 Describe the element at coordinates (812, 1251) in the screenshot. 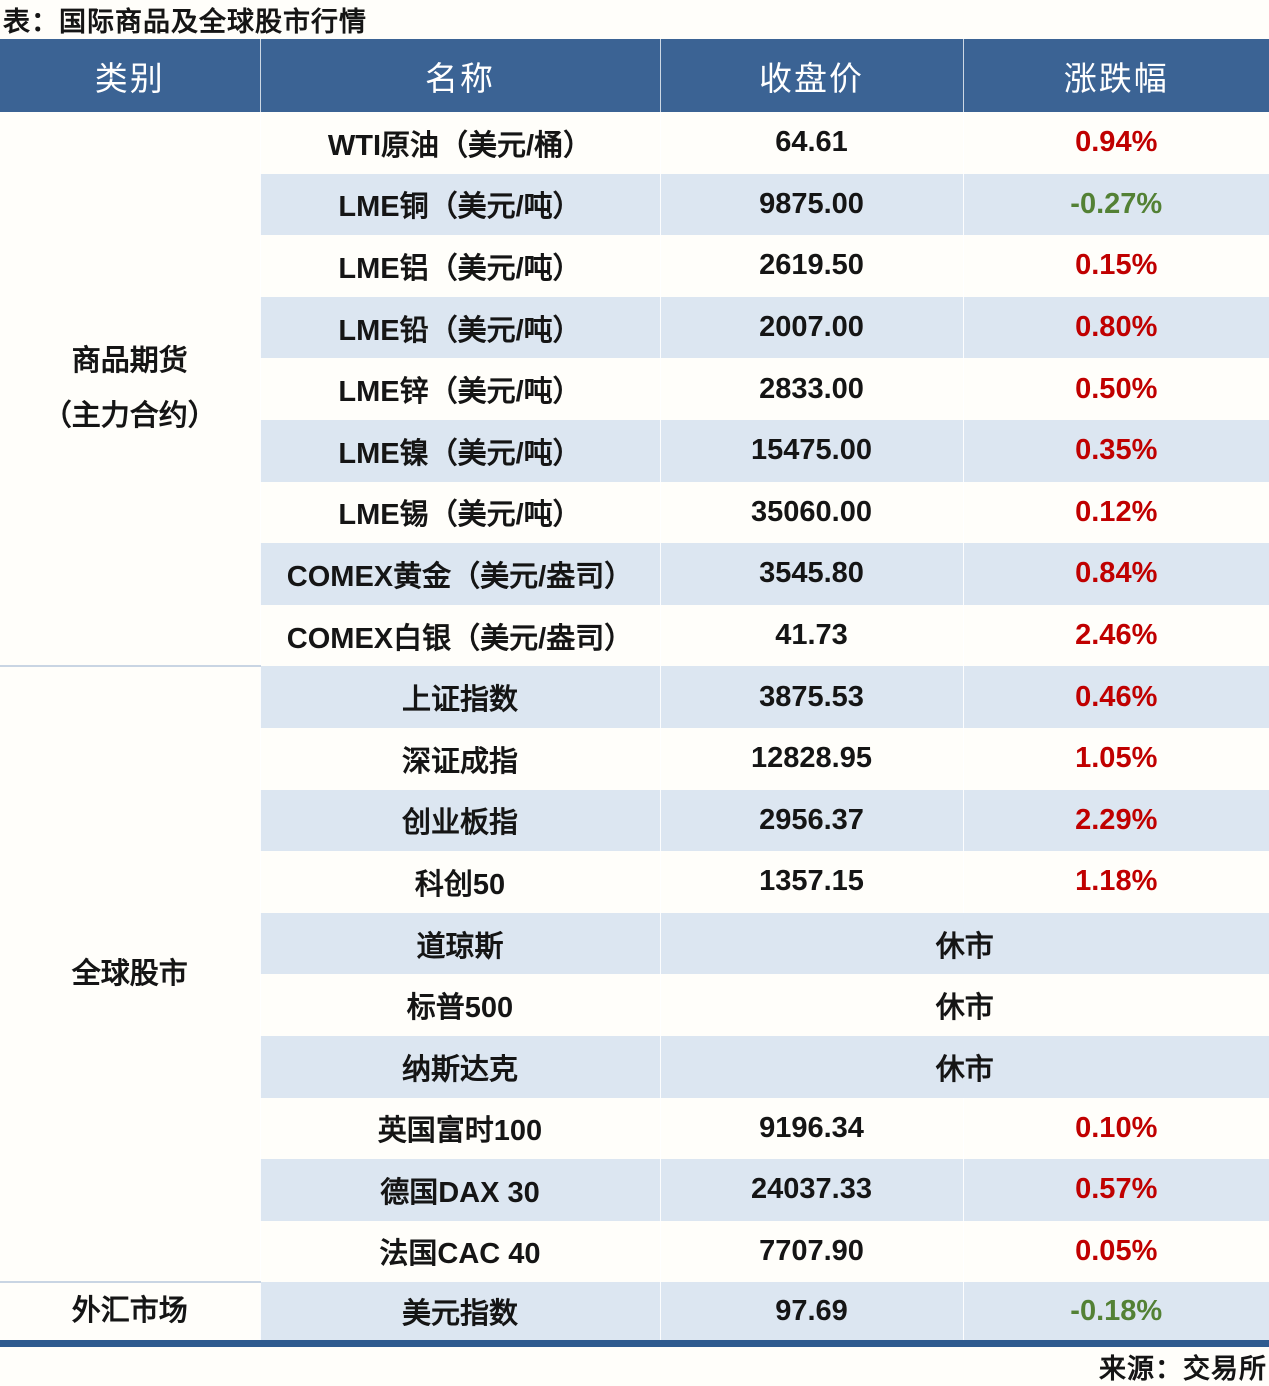

I see `closing-price: 7707.90` at that location.